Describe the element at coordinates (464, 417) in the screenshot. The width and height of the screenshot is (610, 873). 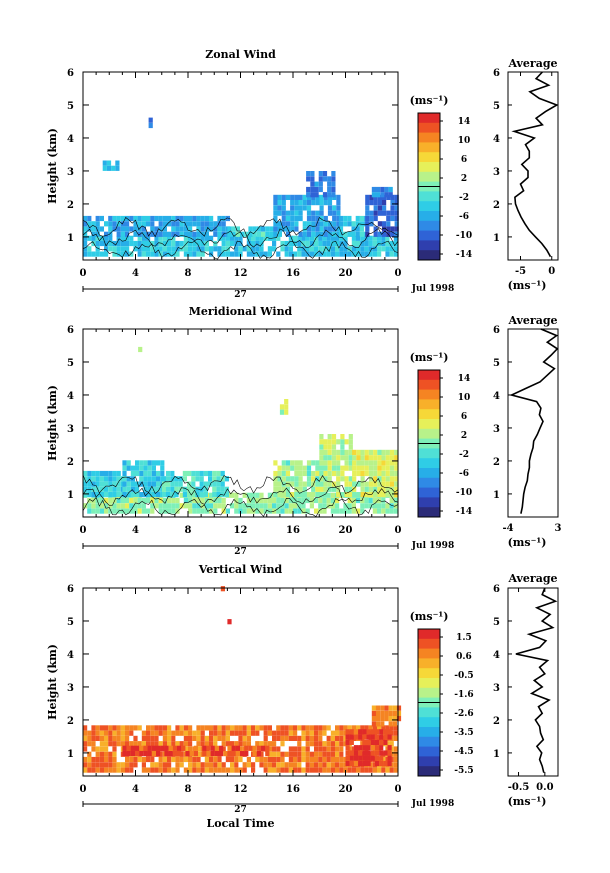
I see `colorbar-tick-label: 6` at that location.